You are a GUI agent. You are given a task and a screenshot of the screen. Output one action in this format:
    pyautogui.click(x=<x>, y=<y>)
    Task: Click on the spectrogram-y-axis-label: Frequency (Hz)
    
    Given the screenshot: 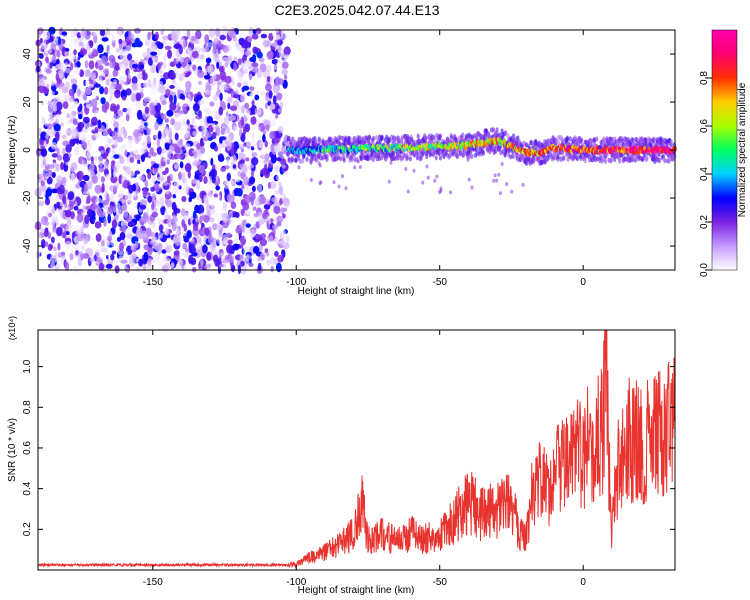 What is the action you would take?
    pyautogui.click(x=12, y=150)
    